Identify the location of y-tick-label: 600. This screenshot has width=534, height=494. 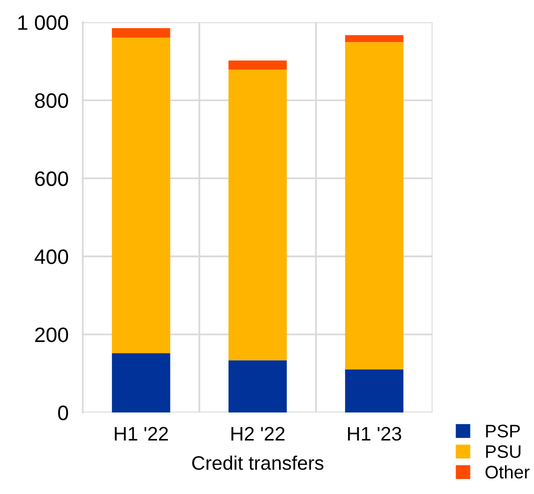
(51, 178).